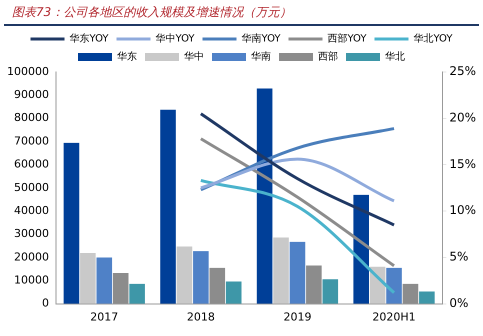  I want to click on y2-tick-label: 5%, so click(458, 257).